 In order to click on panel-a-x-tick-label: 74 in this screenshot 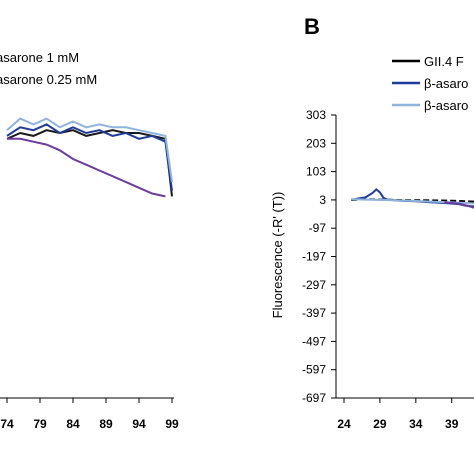, I will do `click(7, 424)`.